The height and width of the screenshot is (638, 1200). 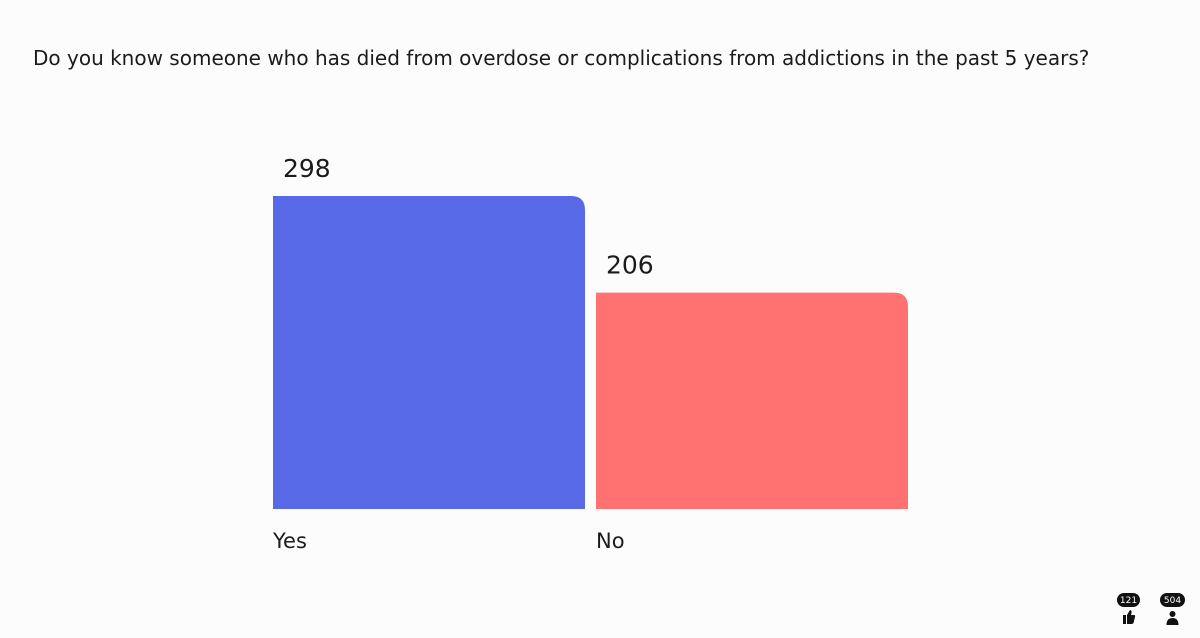 I want to click on thumbs-up-icon, so click(x=1129, y=617).